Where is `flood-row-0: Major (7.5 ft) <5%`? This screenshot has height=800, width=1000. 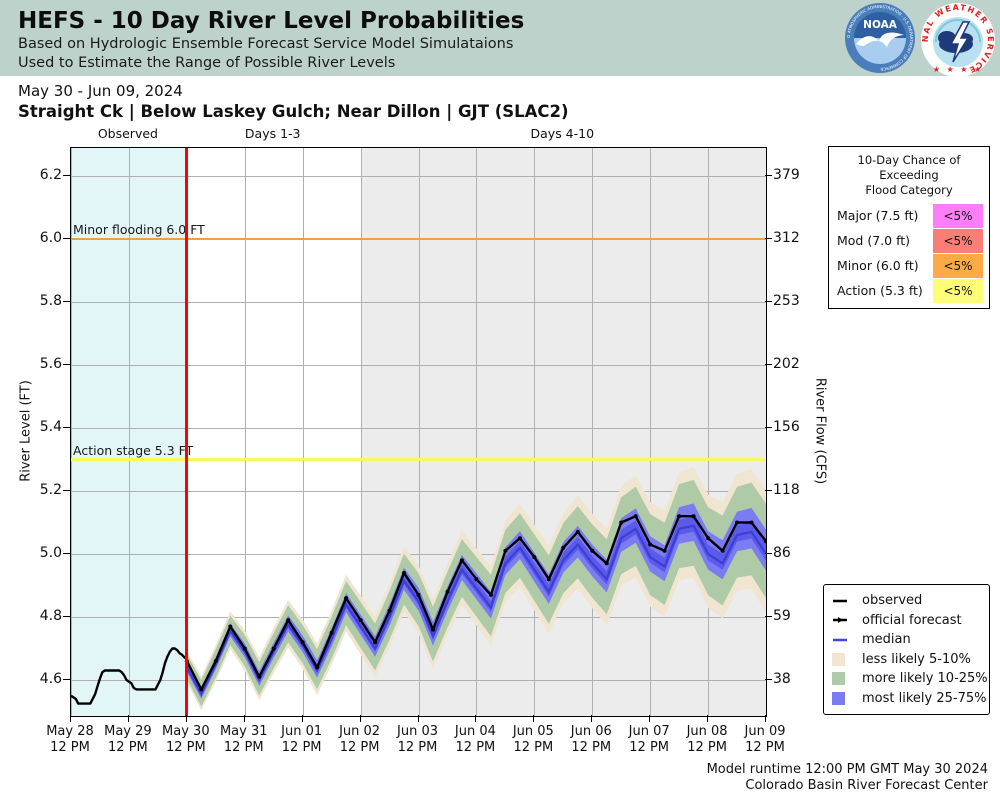 flood-row-0: Major (7.5 ft) <5% is located at coordinates (909, 215).